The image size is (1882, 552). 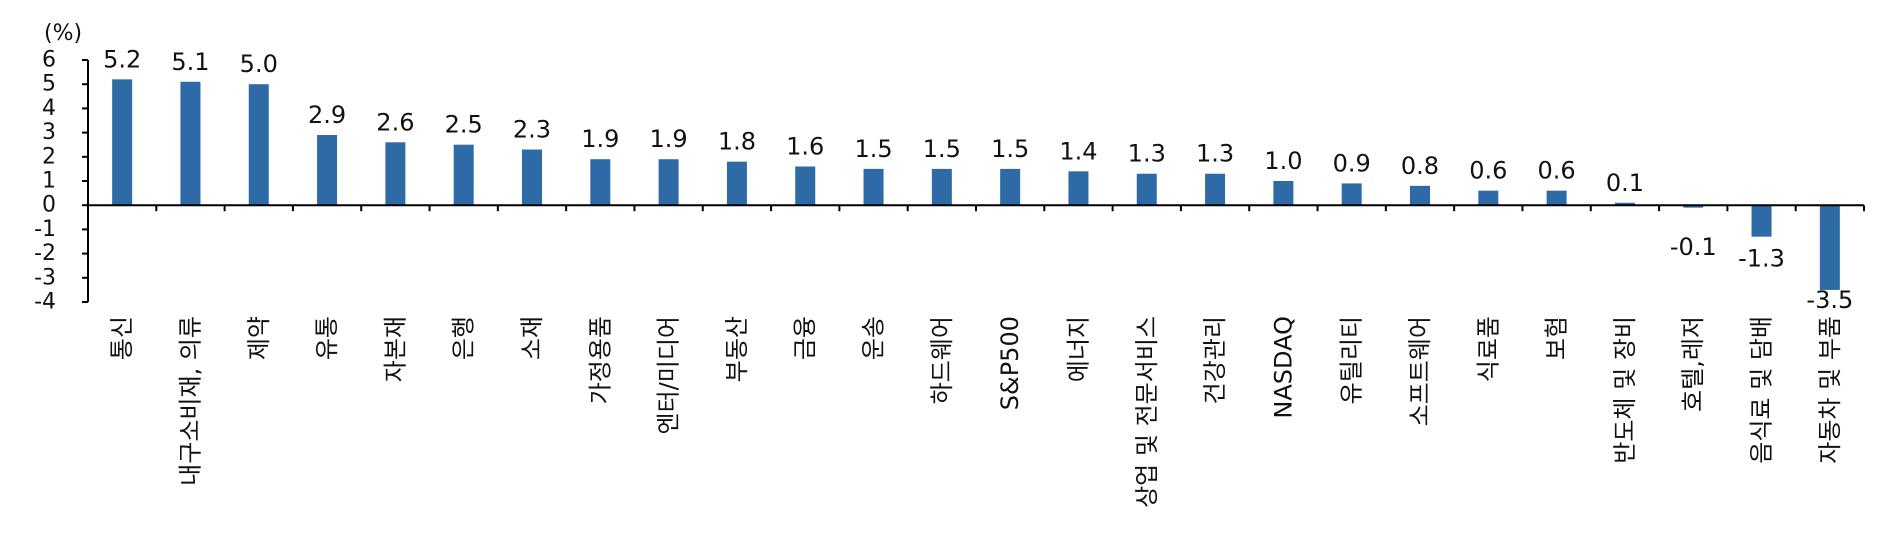 I want to click on category-label: S&P500, so click(x=1010, y=363).